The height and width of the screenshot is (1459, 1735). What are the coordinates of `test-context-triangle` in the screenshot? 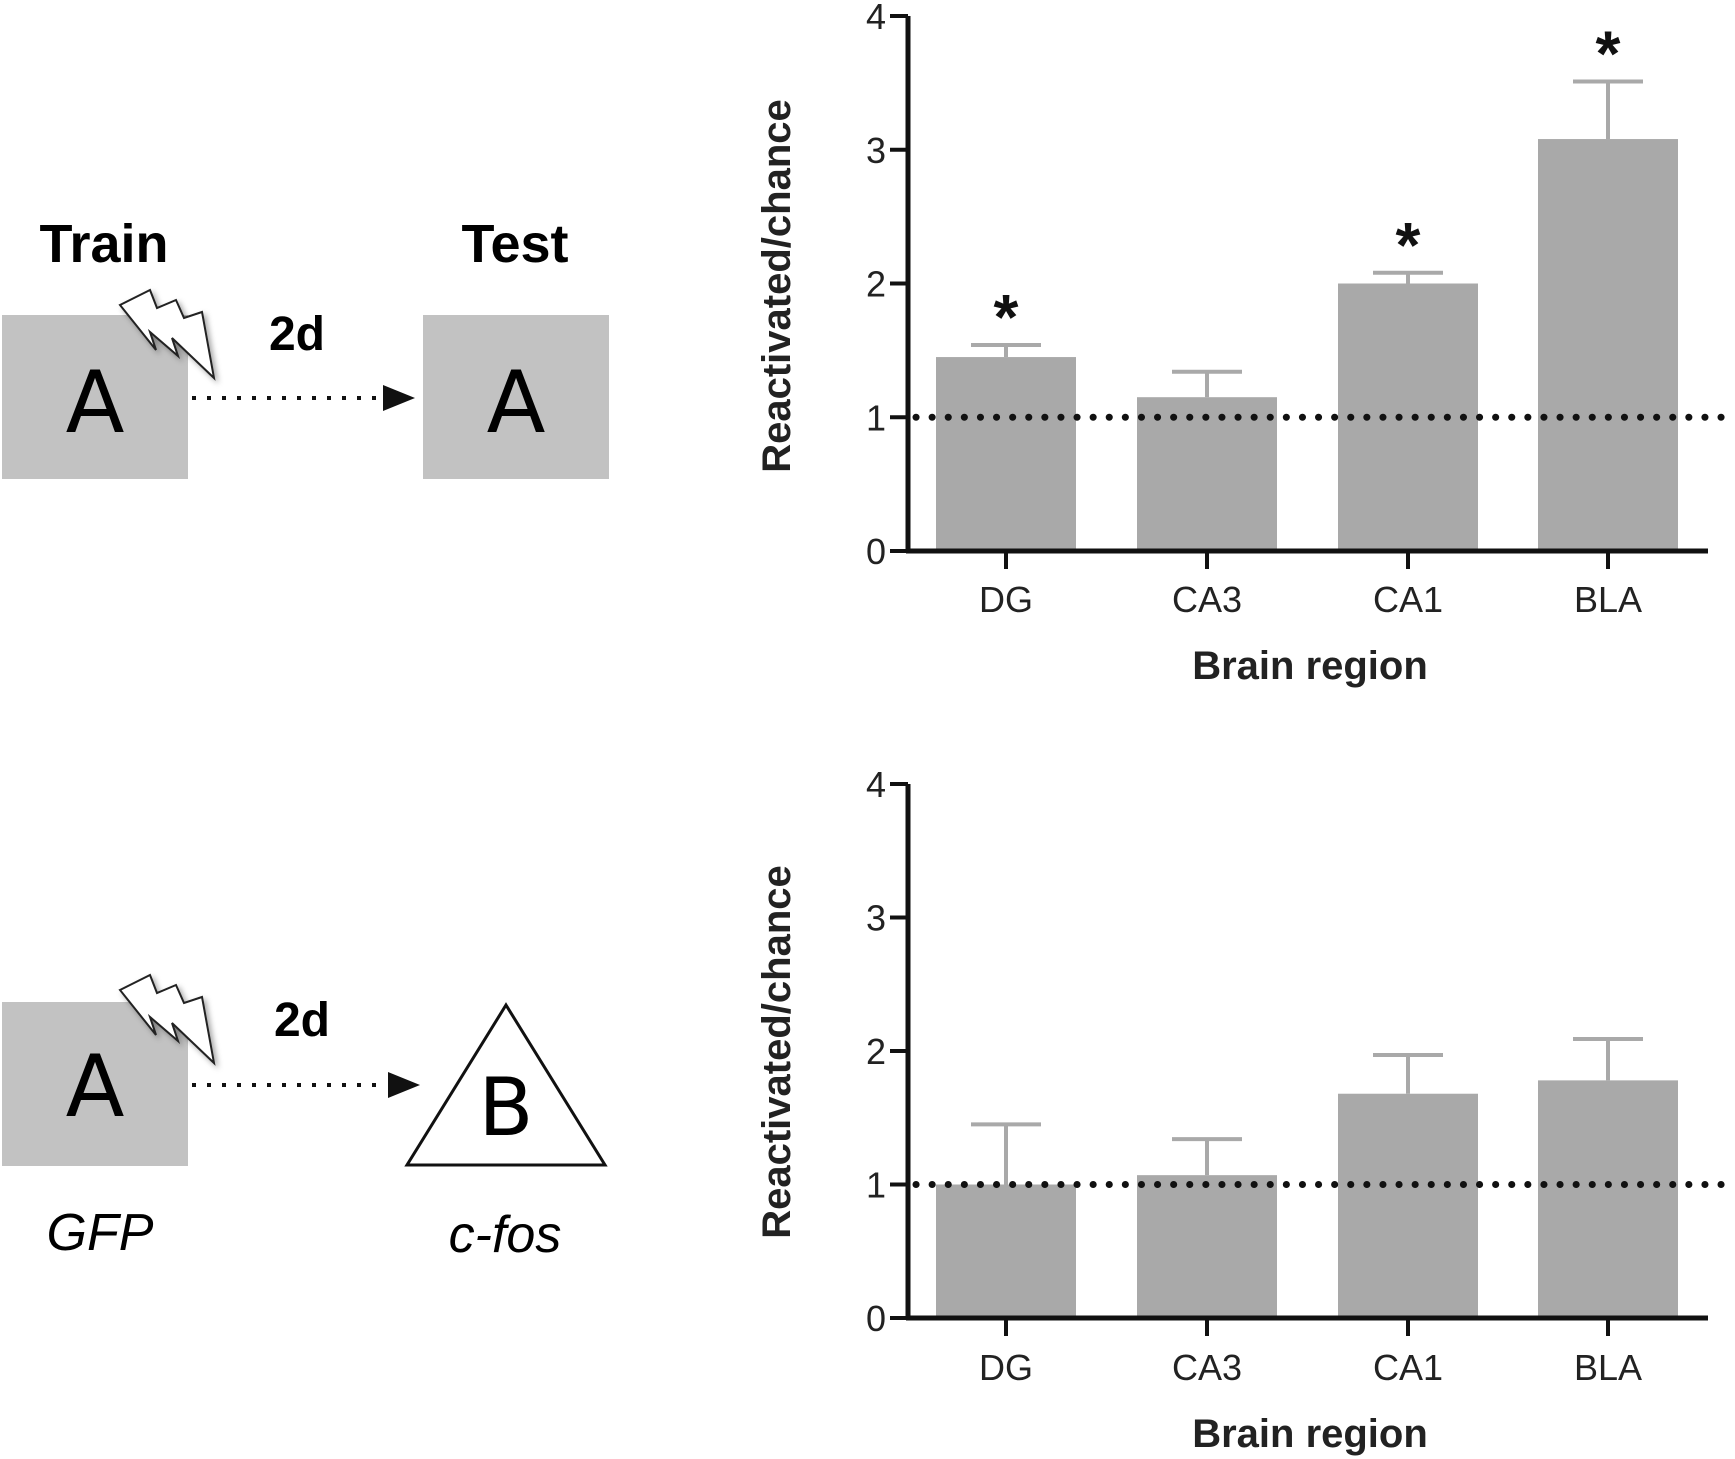 It's located at (506, 1084).